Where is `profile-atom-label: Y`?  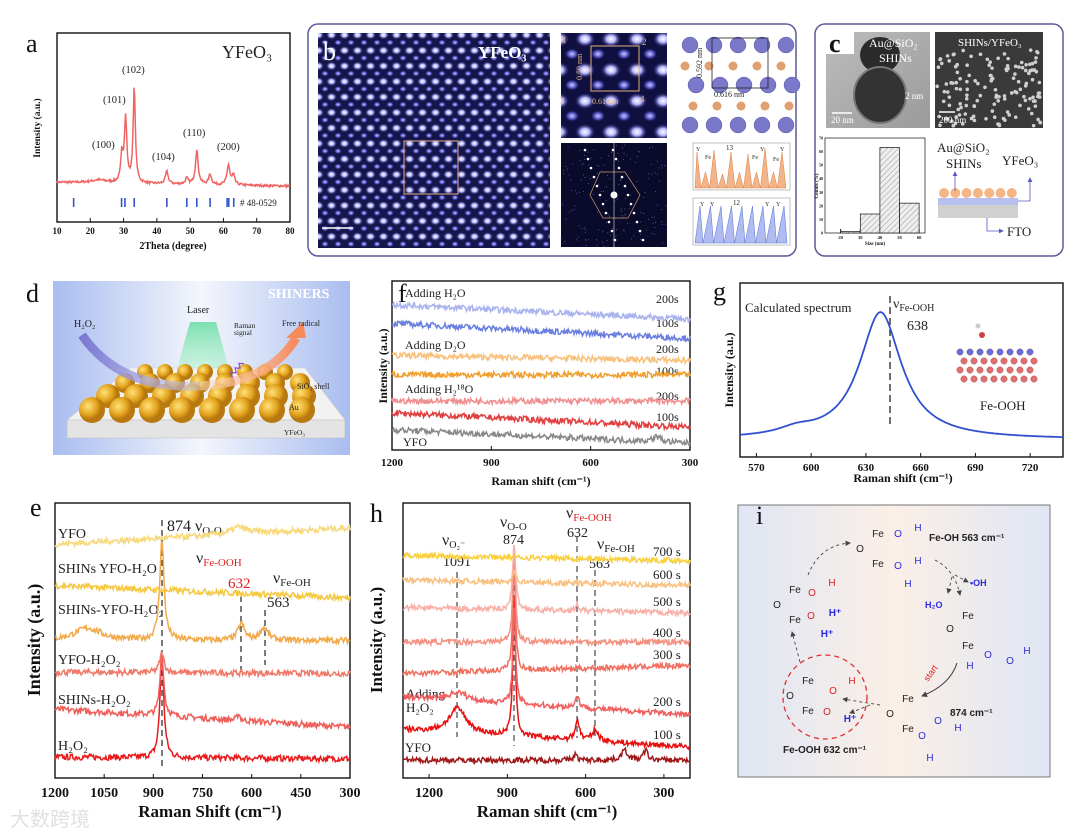
profile-atom-label: Y is located at coordinates (778, 205).